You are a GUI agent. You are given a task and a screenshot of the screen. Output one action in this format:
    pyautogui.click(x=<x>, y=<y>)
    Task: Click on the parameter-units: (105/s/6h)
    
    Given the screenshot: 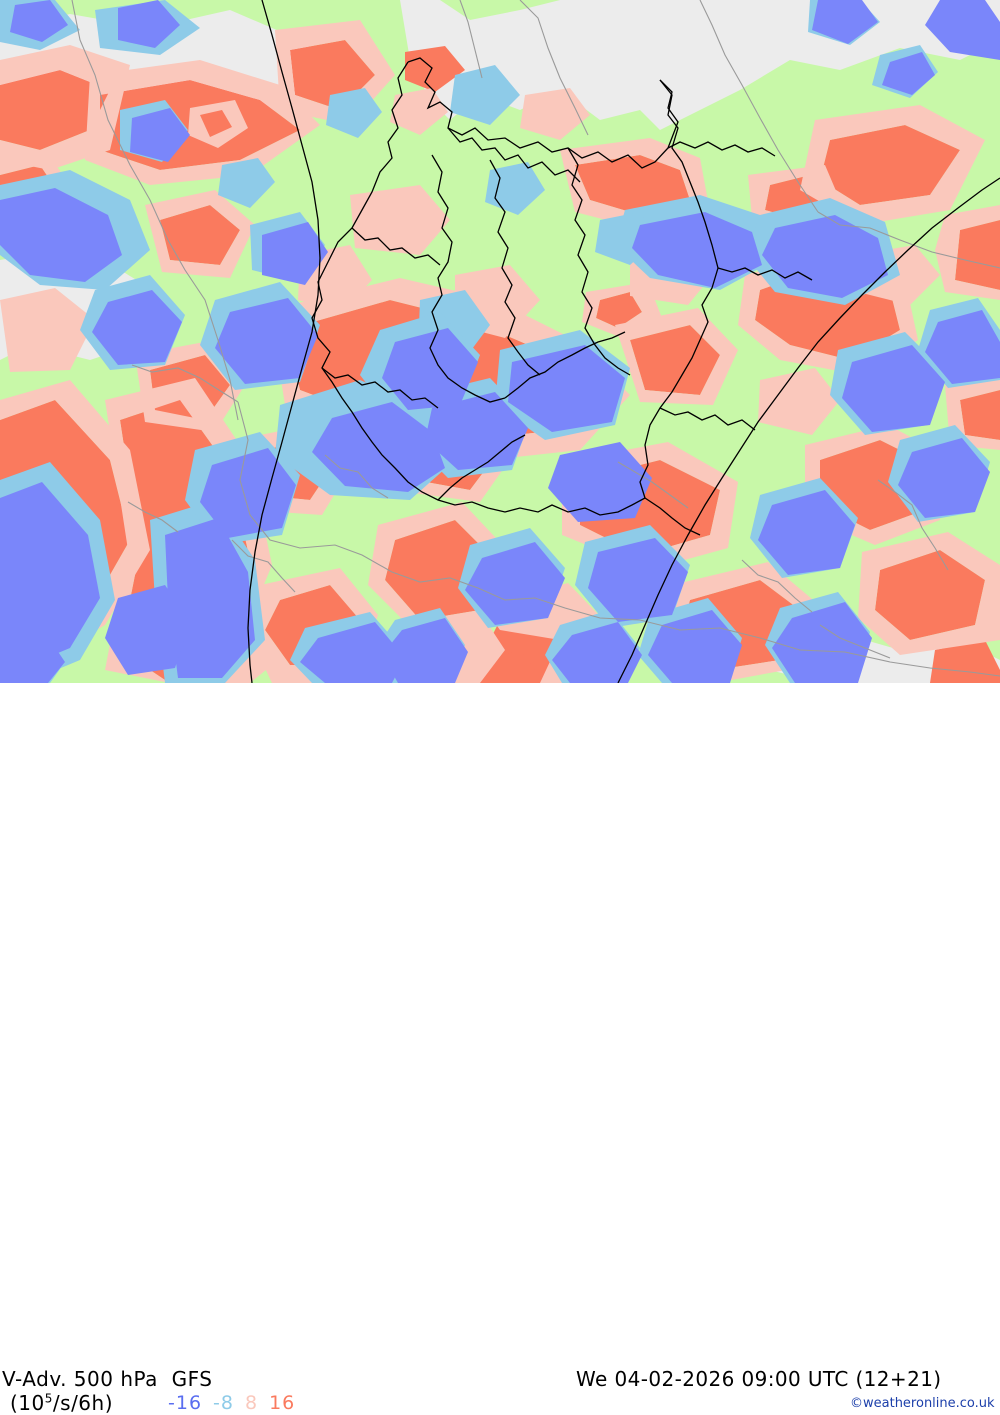 What is the action you would take?
    pyautogui.click(x=61, y=1403)
    